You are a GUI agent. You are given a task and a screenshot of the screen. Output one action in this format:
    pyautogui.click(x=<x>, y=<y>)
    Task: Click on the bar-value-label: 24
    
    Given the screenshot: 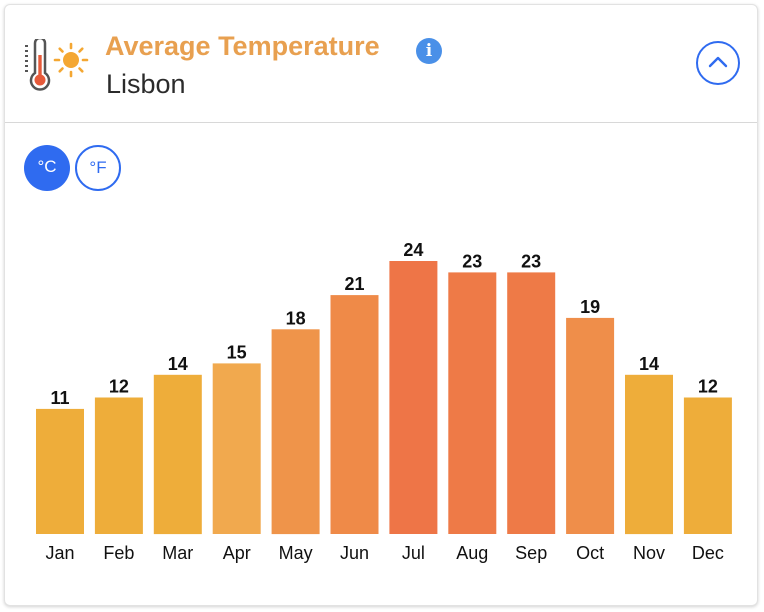 What is the action you would take?
    pyautogui.click(x=413, y=250)
    